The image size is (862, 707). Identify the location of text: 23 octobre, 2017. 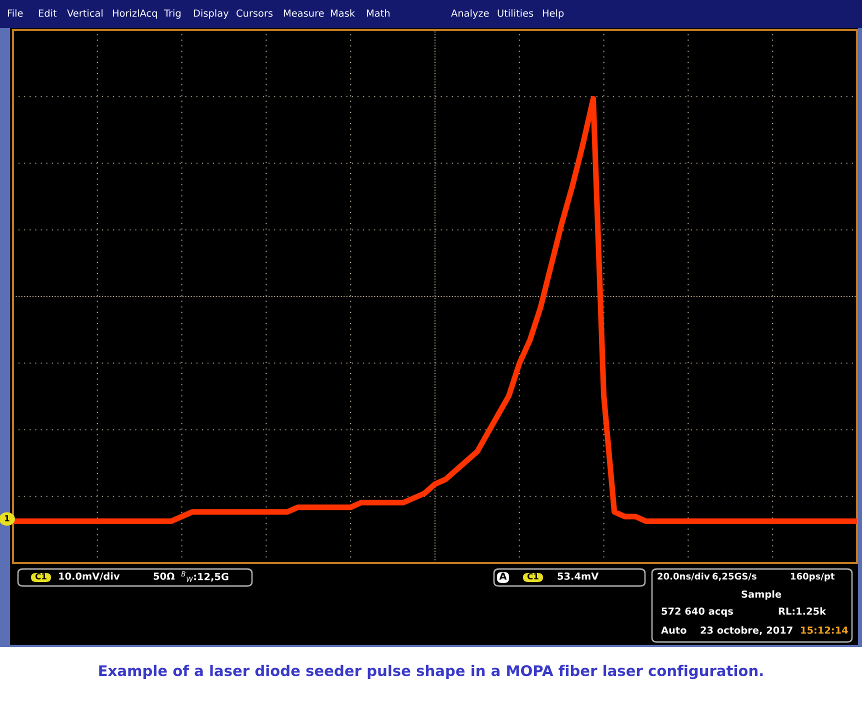
(746, 631).